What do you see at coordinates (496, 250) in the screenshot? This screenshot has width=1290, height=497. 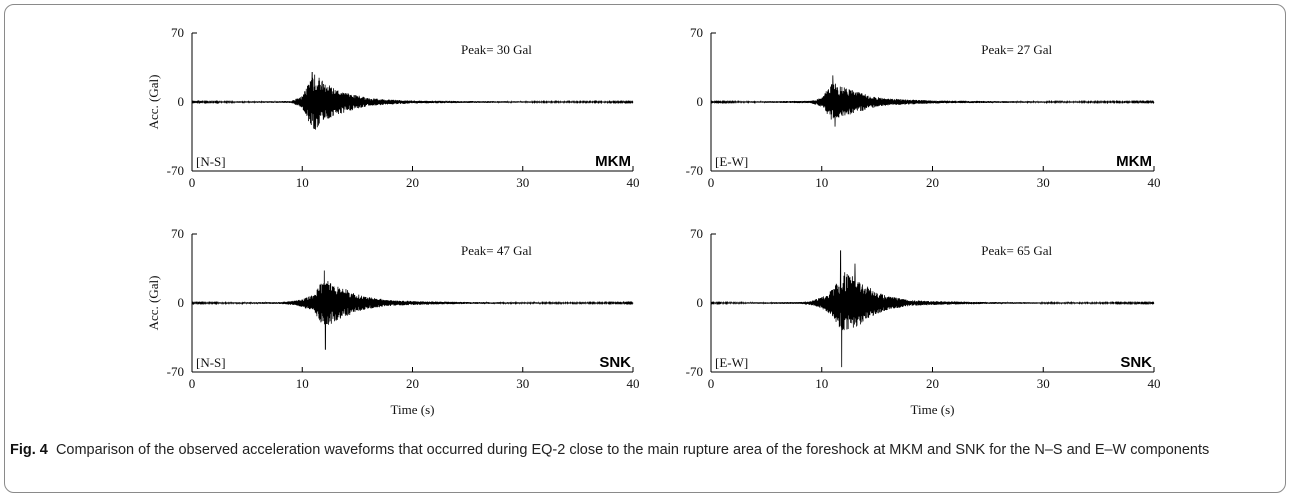 I see `peak-annotation: Peak= 47 Gal` at bounding box center [496, 250].